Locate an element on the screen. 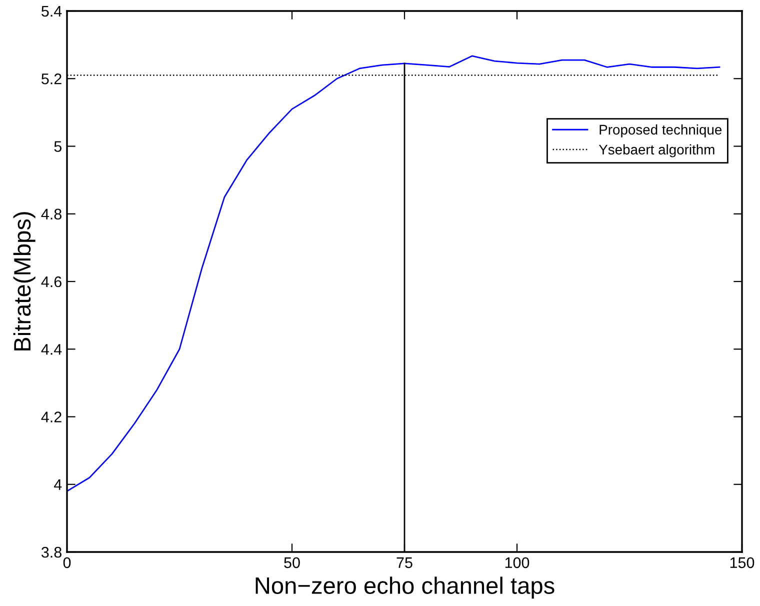  x-tick-label: 75 is located at coordinates (404, 562).